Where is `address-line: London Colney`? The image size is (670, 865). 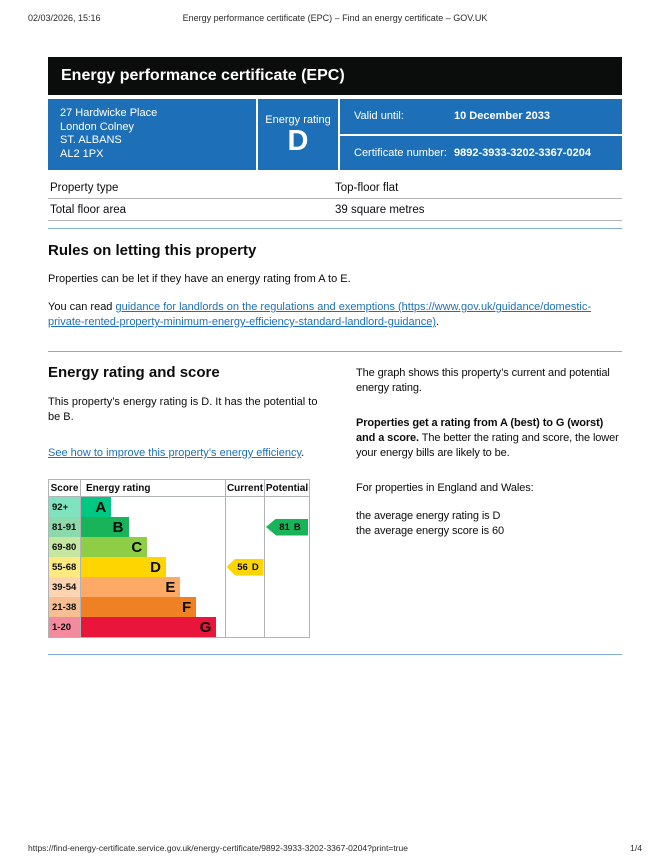
address-line: London Colney is located at coordinates (97, 126).